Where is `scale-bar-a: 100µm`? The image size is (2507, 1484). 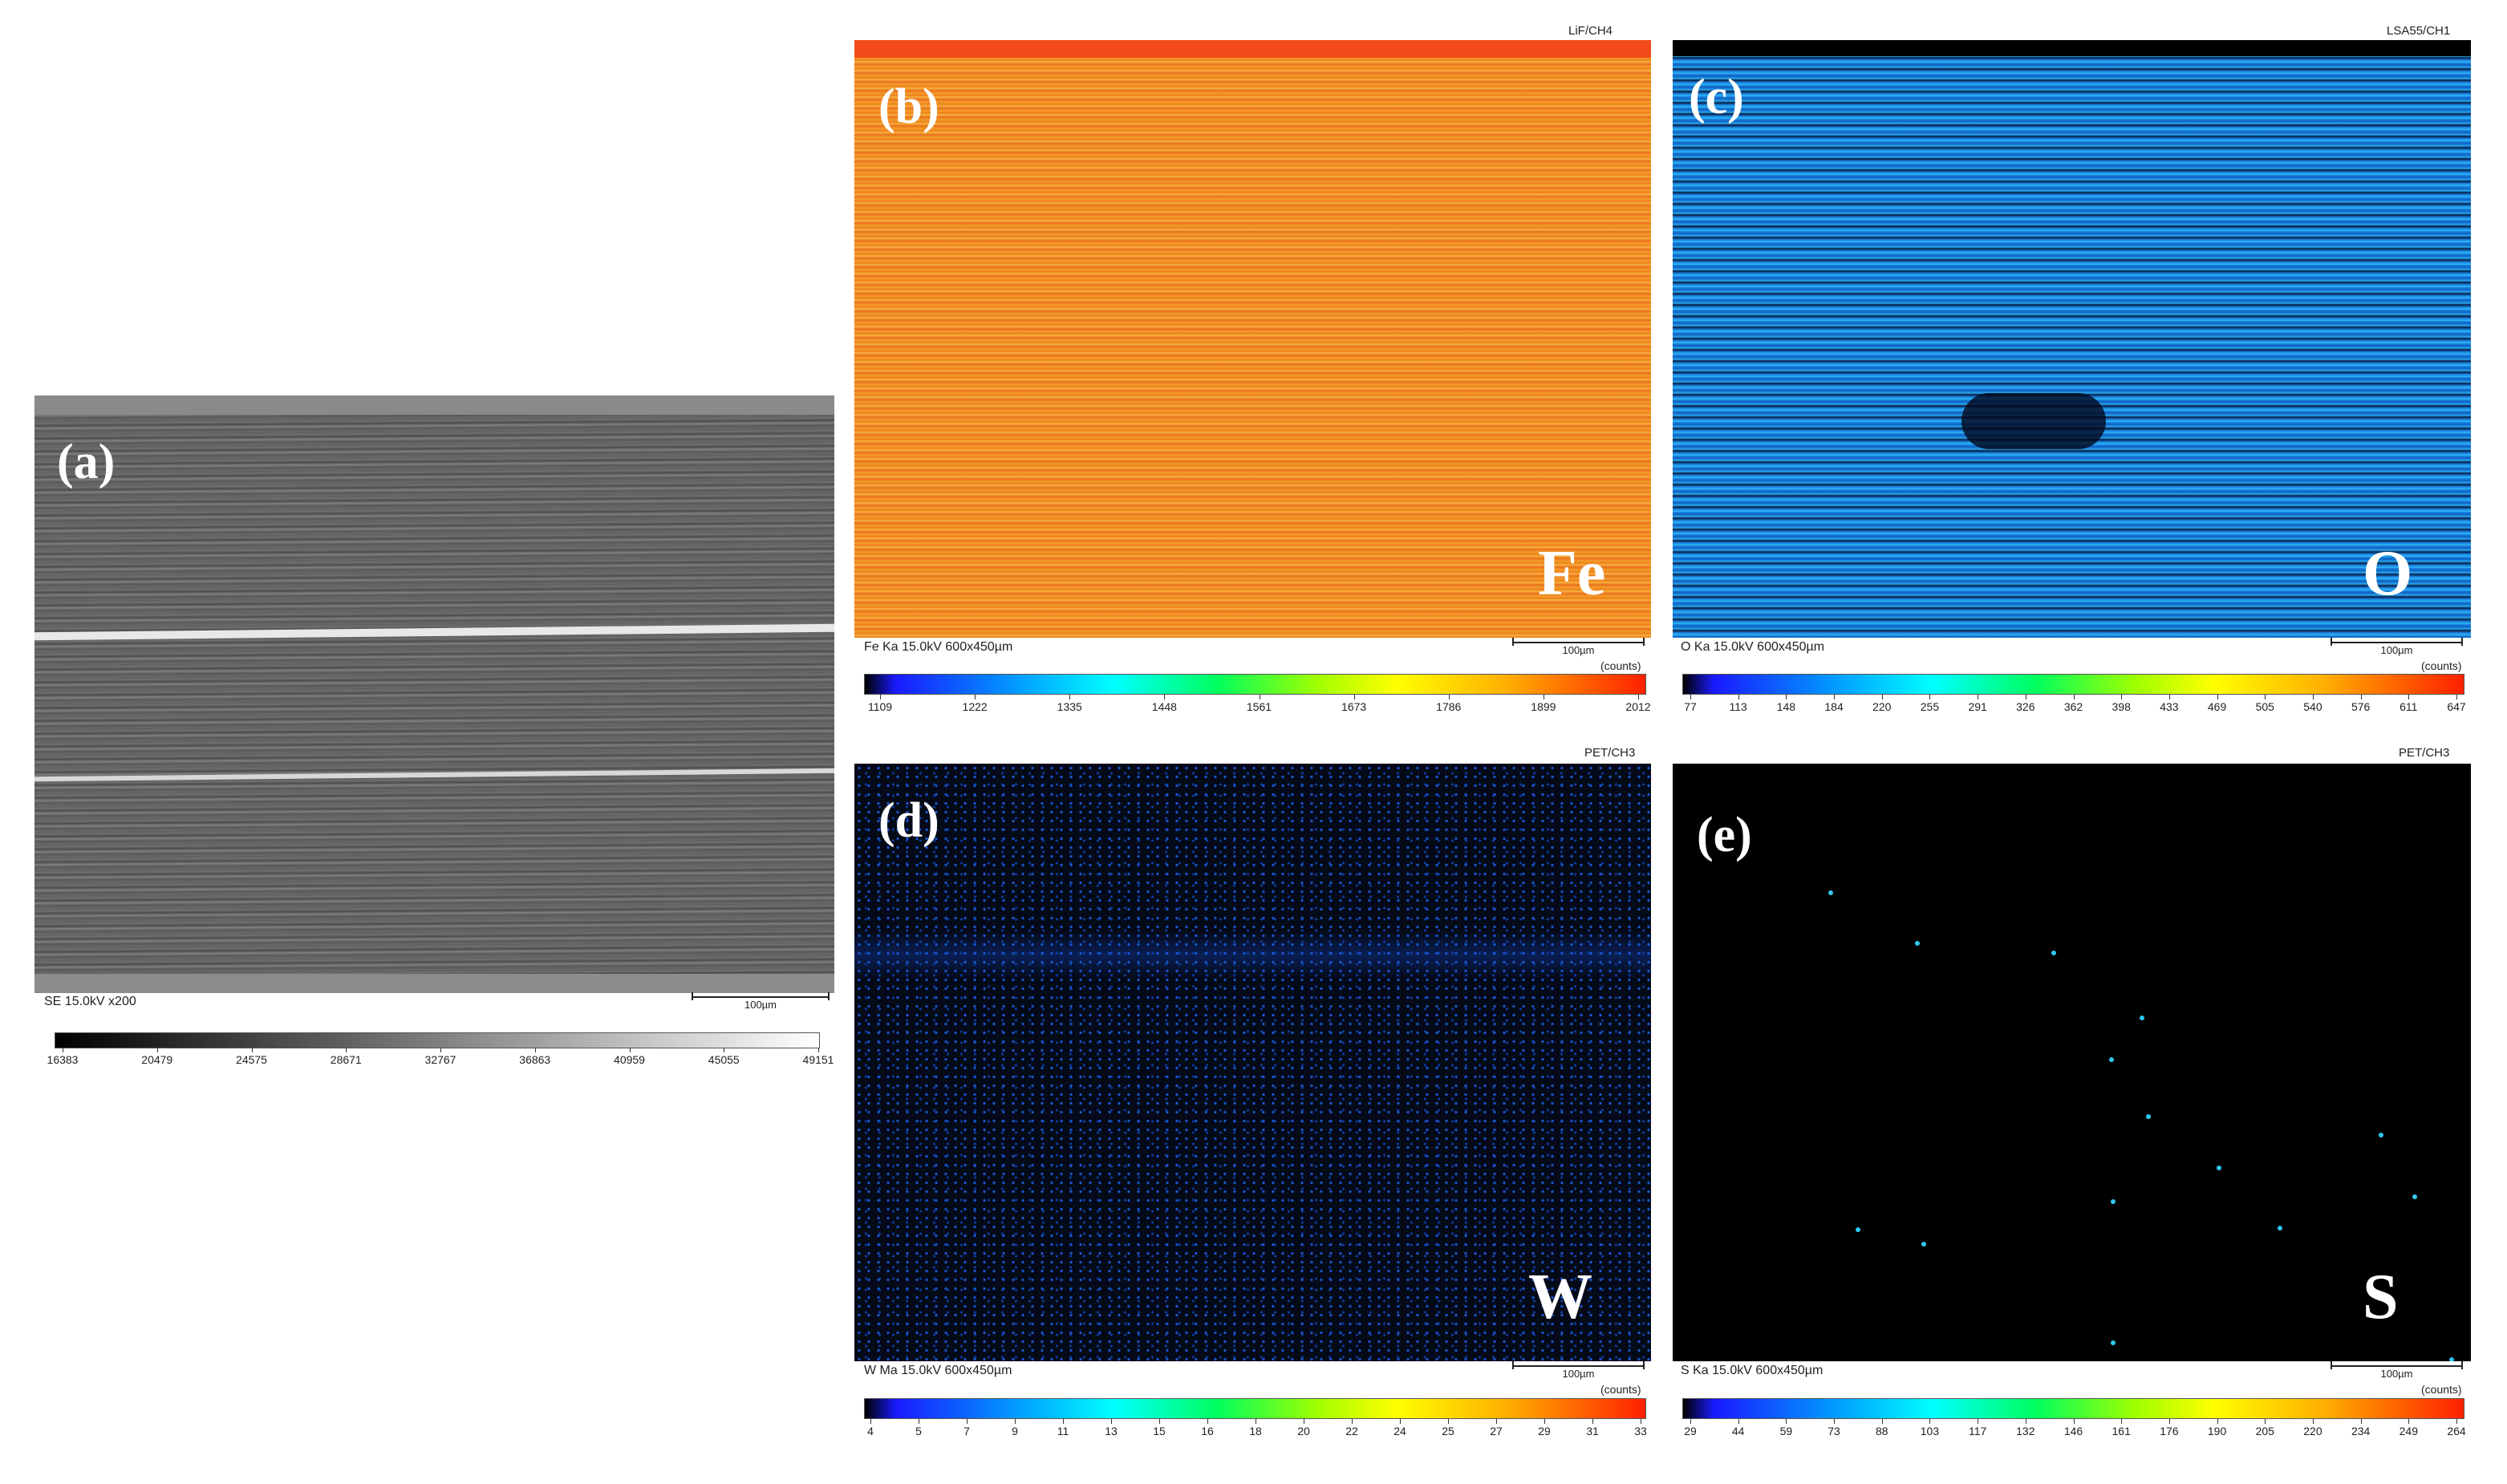 scale-bar-a: 100µm is located at coordinates (761, 1002).